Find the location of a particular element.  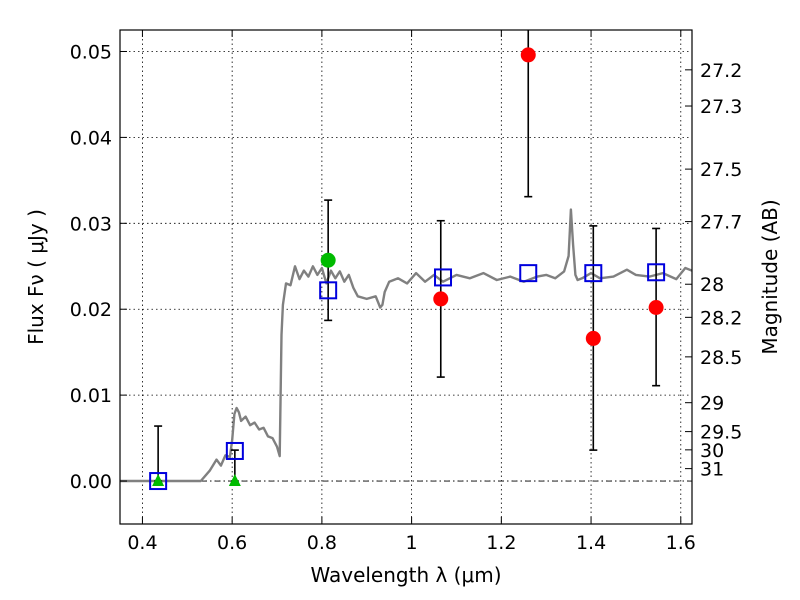

right-tick-label: 27.3 is located at coordinates (721, 107).